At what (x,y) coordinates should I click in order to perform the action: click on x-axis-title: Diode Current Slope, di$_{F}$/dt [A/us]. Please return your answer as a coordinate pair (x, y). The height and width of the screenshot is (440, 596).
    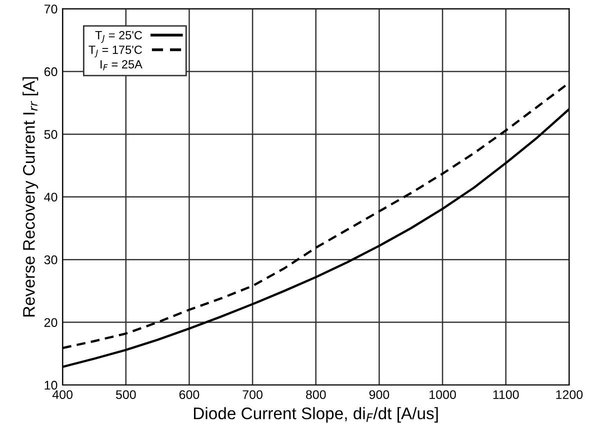
    Looking at the image, I should click on (316, 415).